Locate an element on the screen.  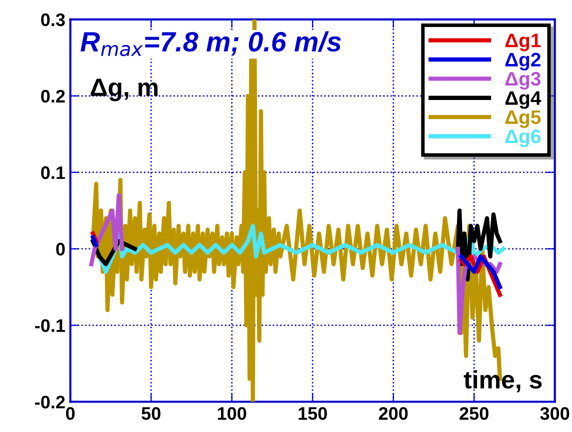
x-tick-label: 100 is located at coordinates (232, 413).